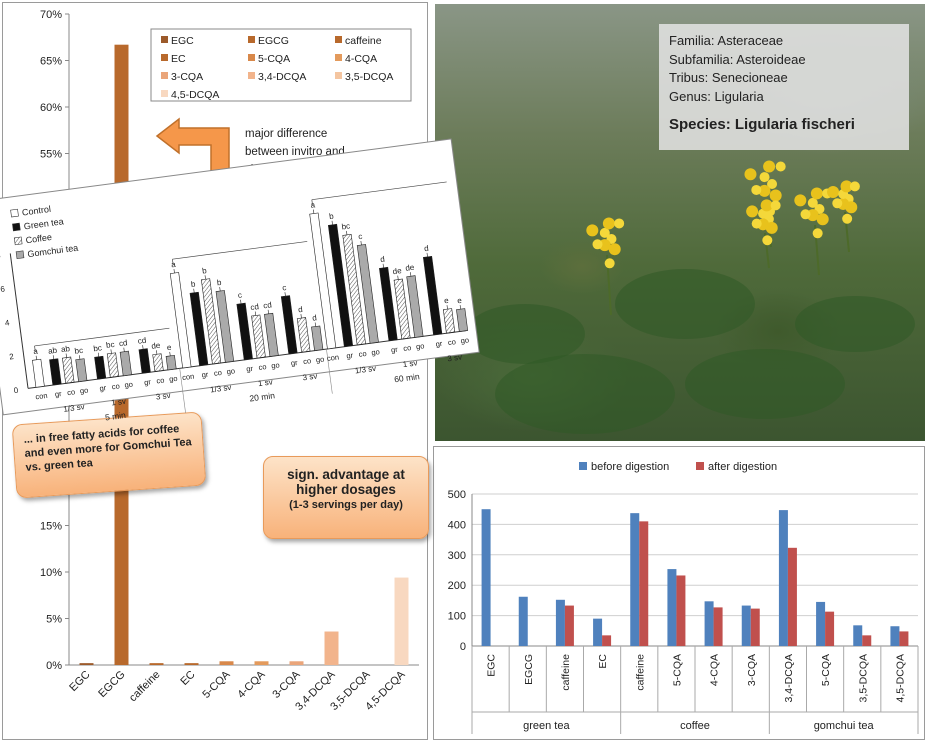 The image size is (927, 748). I want to click on y-tick-label: 100, so click(457, 617).